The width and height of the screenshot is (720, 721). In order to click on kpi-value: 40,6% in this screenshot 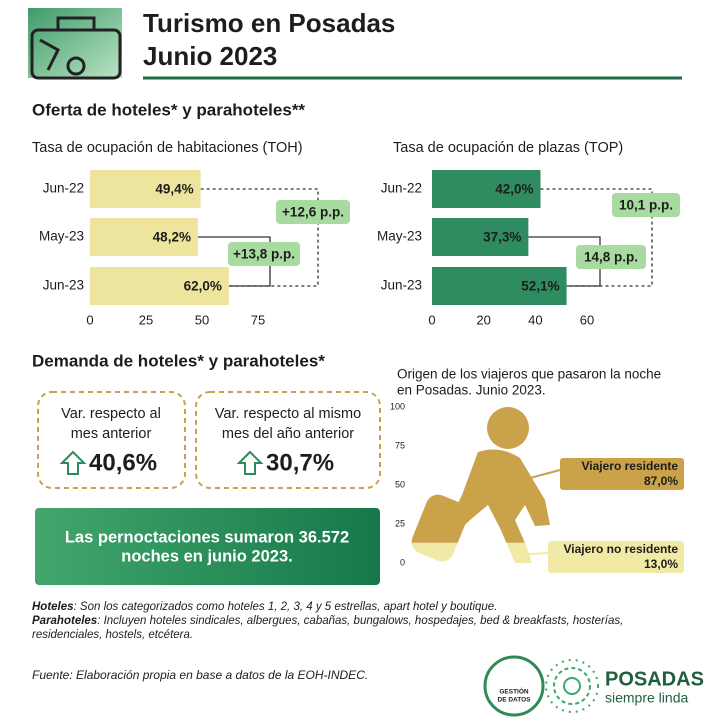, I will do `click(123, 462)`.